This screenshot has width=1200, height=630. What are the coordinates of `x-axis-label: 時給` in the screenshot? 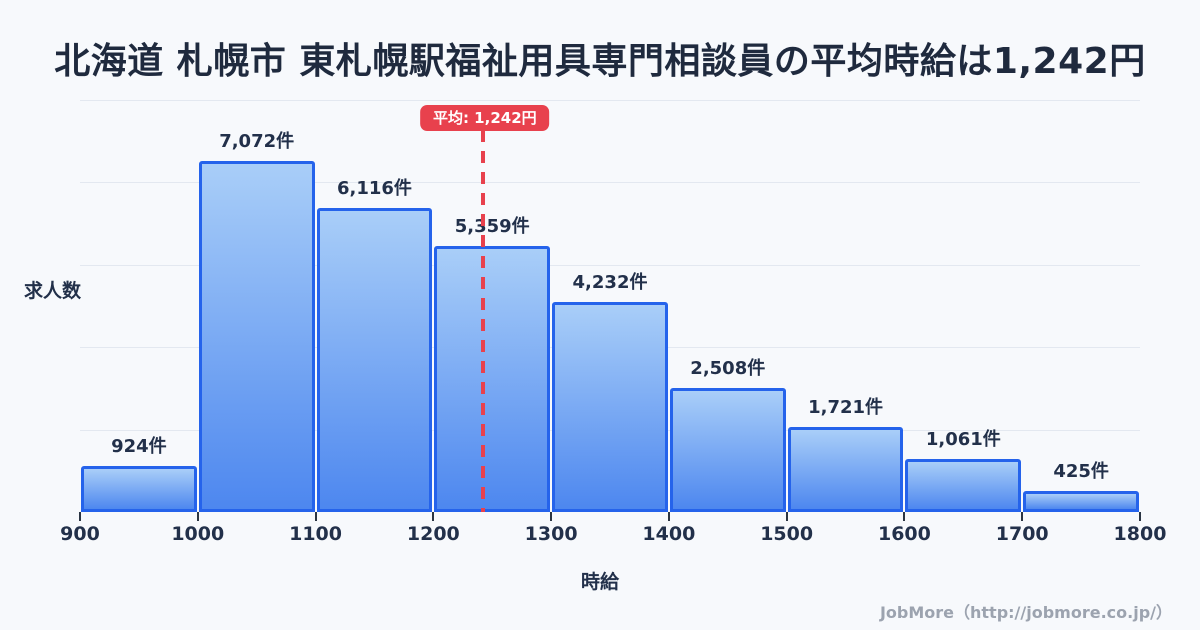 It's located at (599, 582).